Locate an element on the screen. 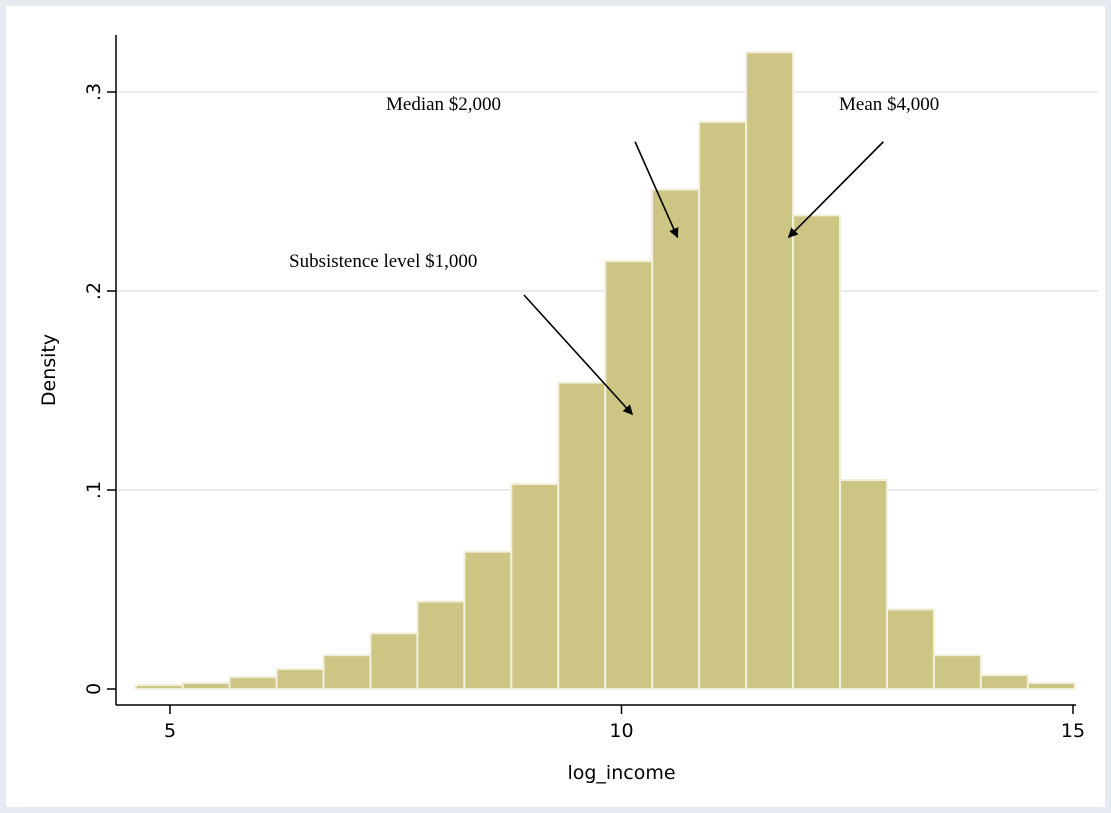  y-tick-label-0: 0 is located at coordinates (94, 689).